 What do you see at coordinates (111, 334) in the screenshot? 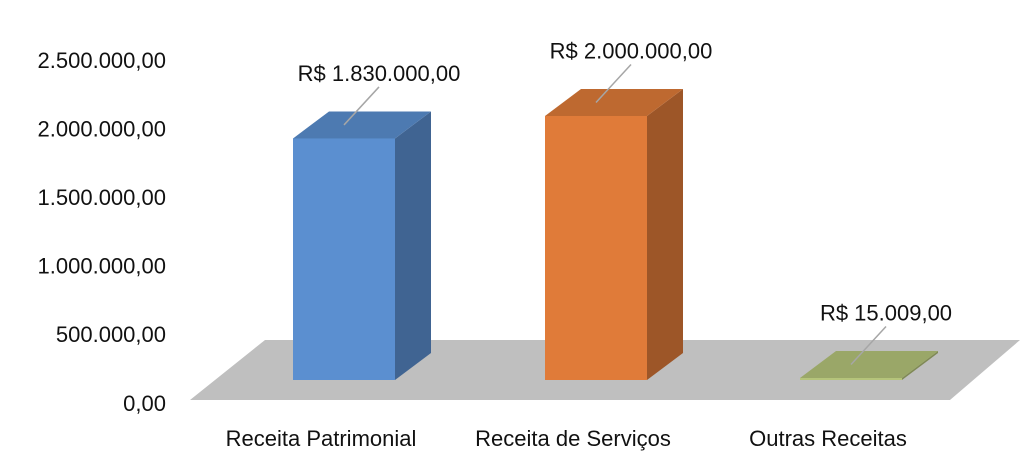
I see `y-tick-label: 500.000,00` at bounding box center [111, 334].